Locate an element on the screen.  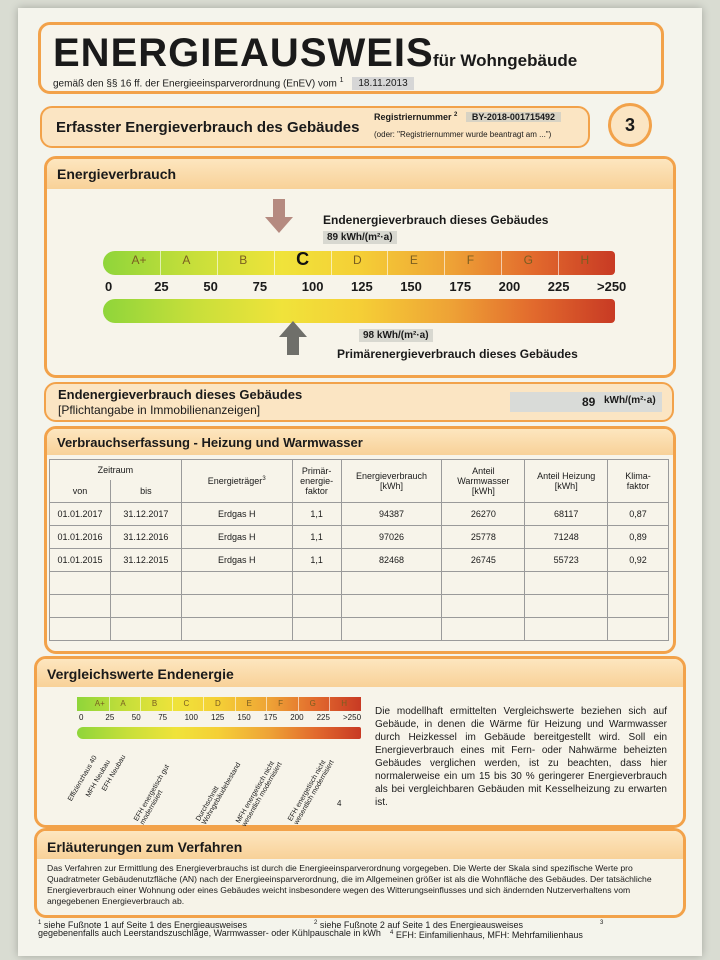
down-arrow-icon is located at coordinates (279, 216).